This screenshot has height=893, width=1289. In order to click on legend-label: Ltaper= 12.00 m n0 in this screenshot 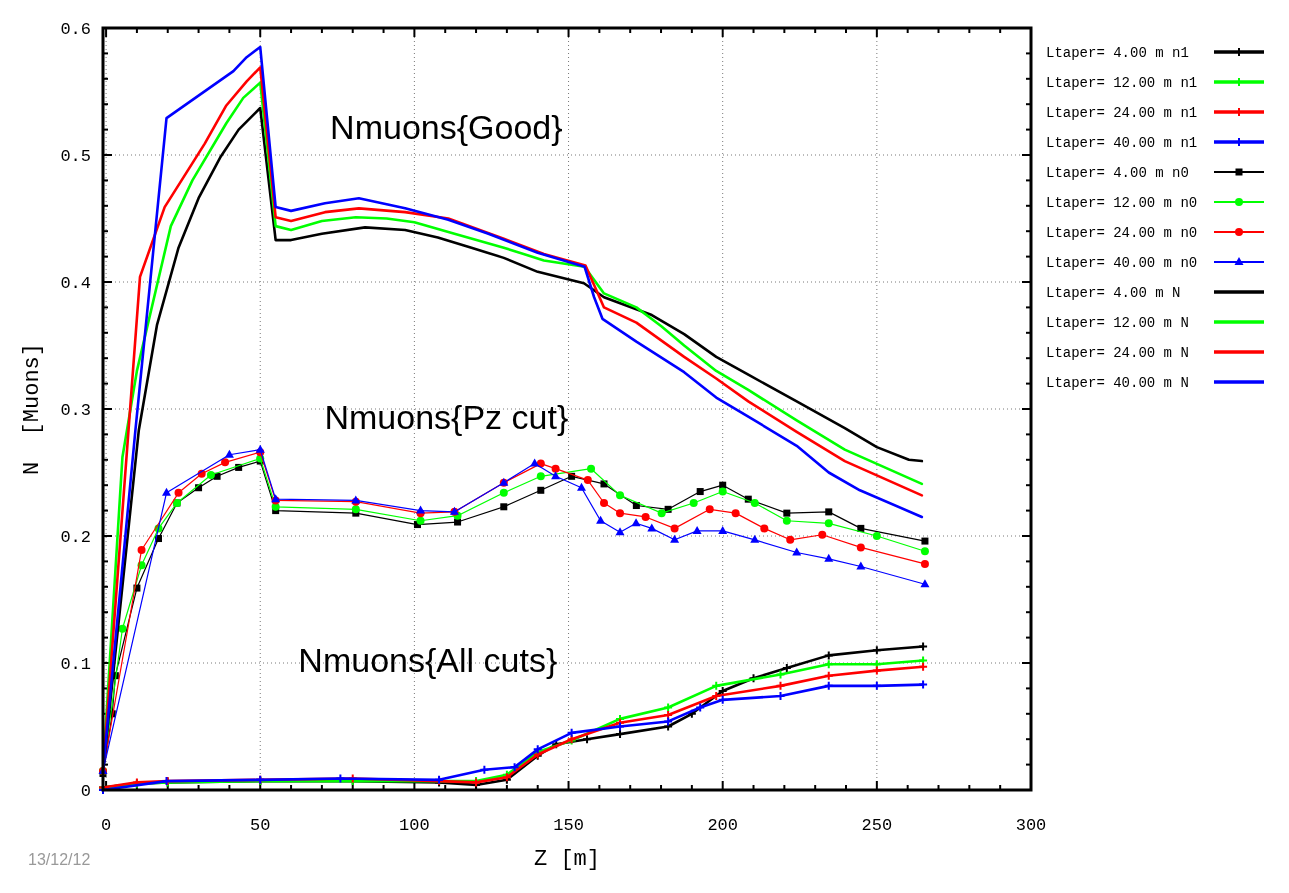, I will do `click(1122, 202)`.